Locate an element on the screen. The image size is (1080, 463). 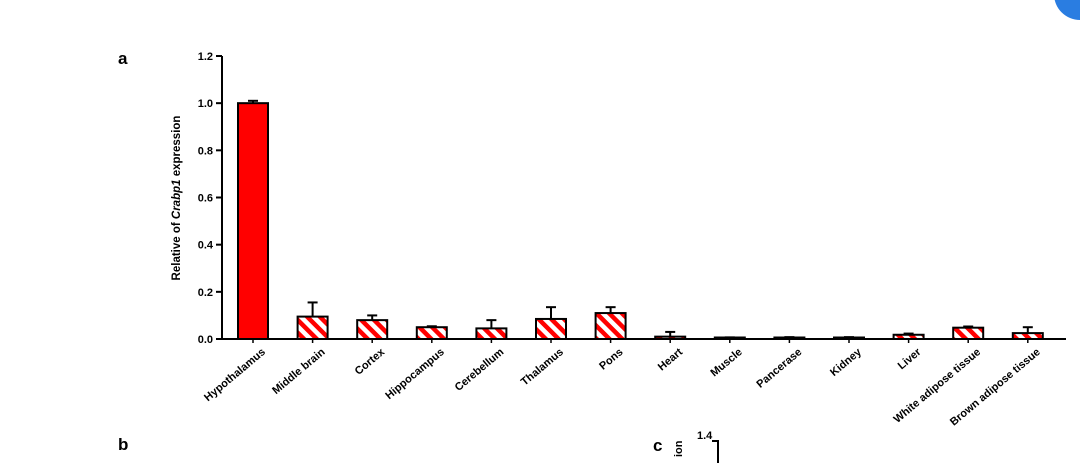
bar-hippocampus is located at coordinates (431, 333).